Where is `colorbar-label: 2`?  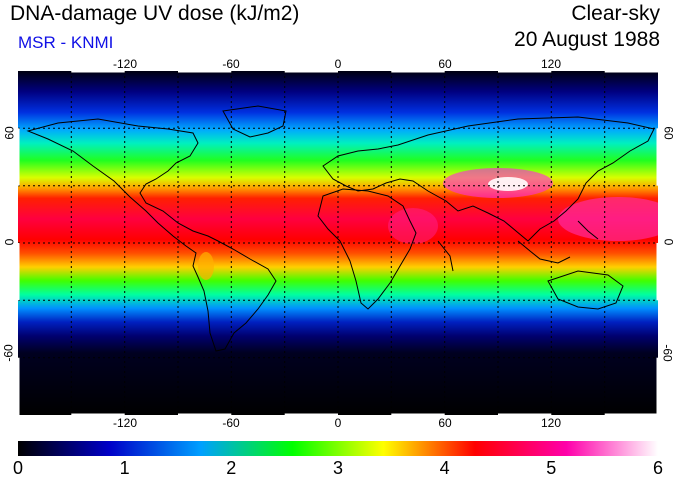 colorbar-label: 2 is located at coordinates (231, 468).